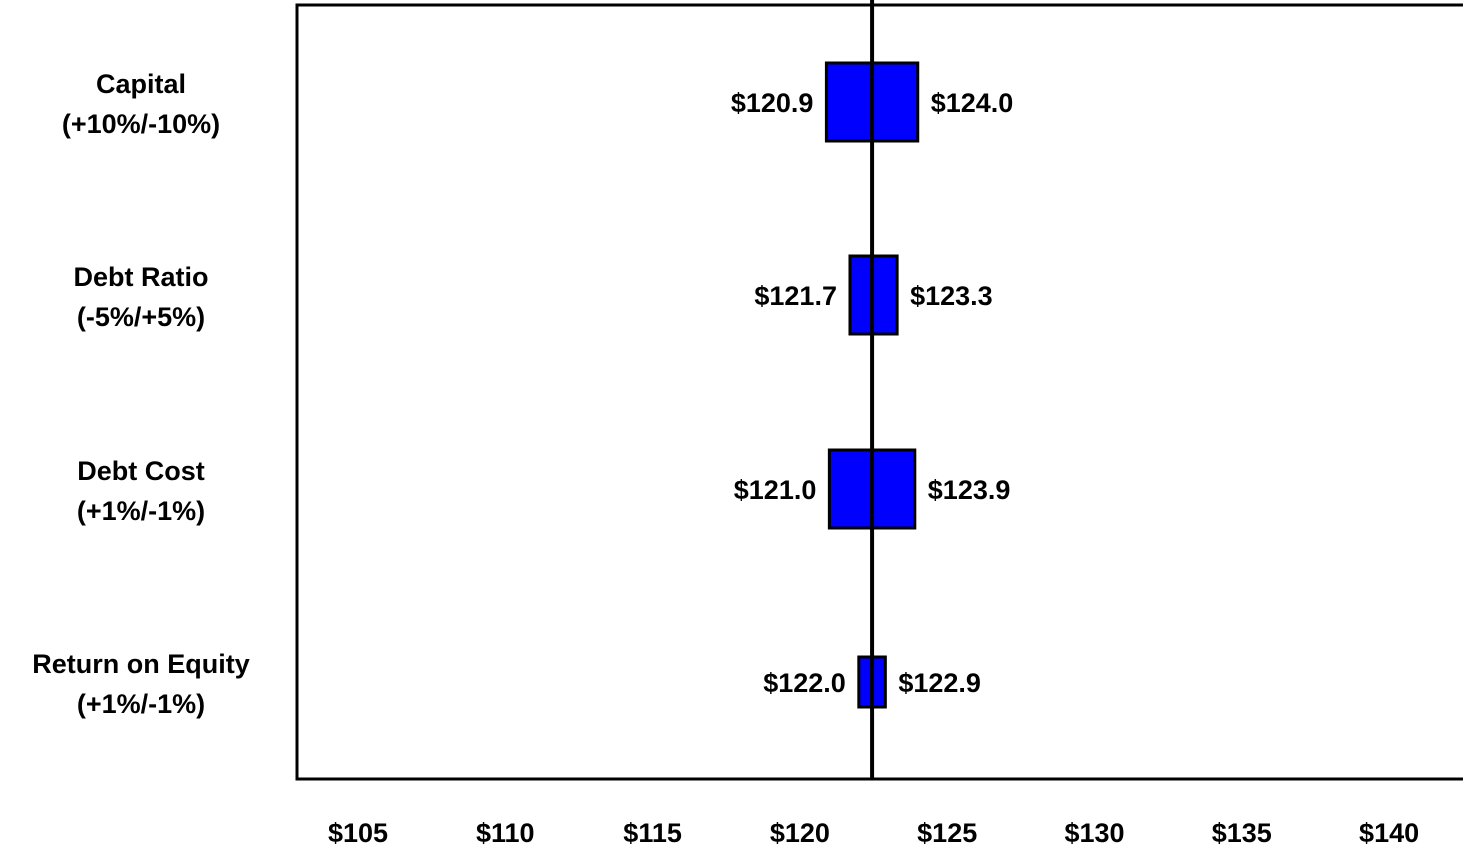 This screenshot has width=1463, height=859. What do you see at coordinates (873, 833) in the screenshot?
I see `x-axis-ticks: $105 $110 $115 $120 $125 $130 $135 $140` at bounding box center [873, 833].